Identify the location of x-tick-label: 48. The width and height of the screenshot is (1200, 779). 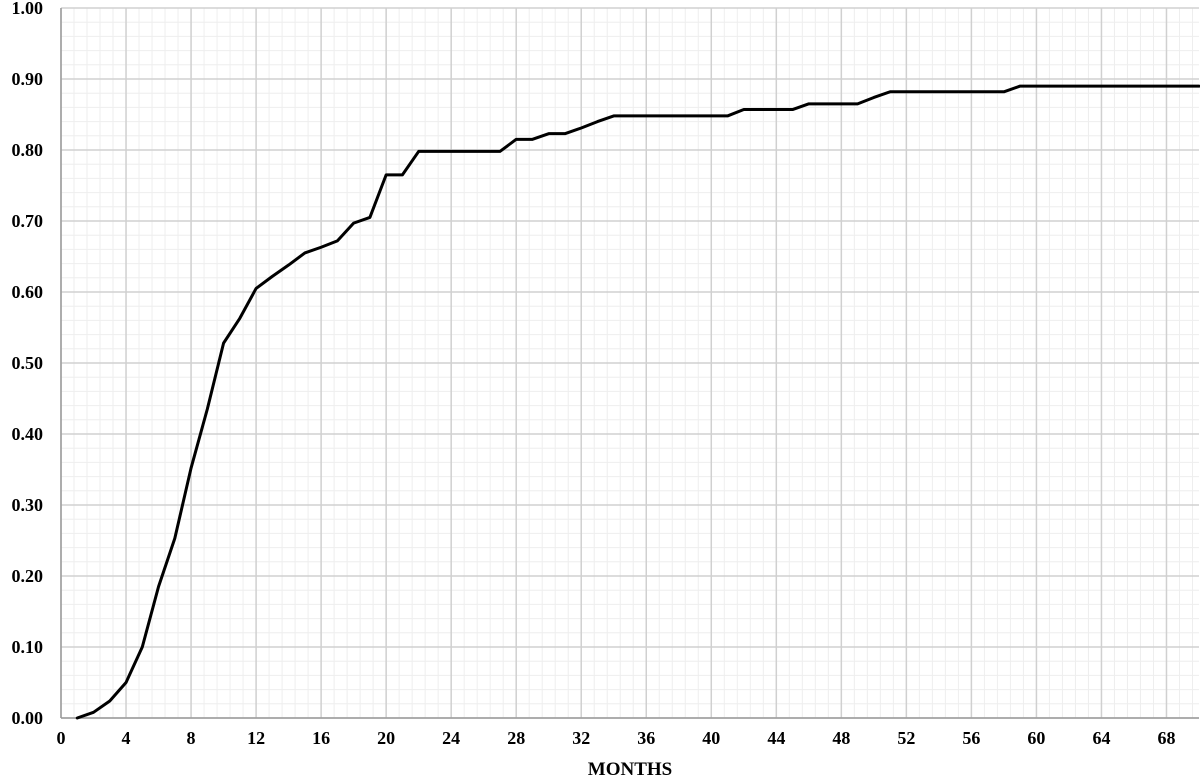
(841, 738).